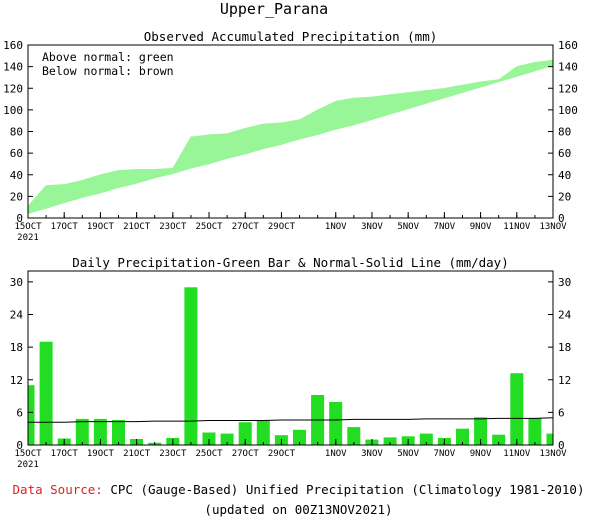 This screenshot has height=518, width=597. Describe the element at coordinates (108, 57) in the screenshot. I see `legend-entry: Above normal: green` at that location.